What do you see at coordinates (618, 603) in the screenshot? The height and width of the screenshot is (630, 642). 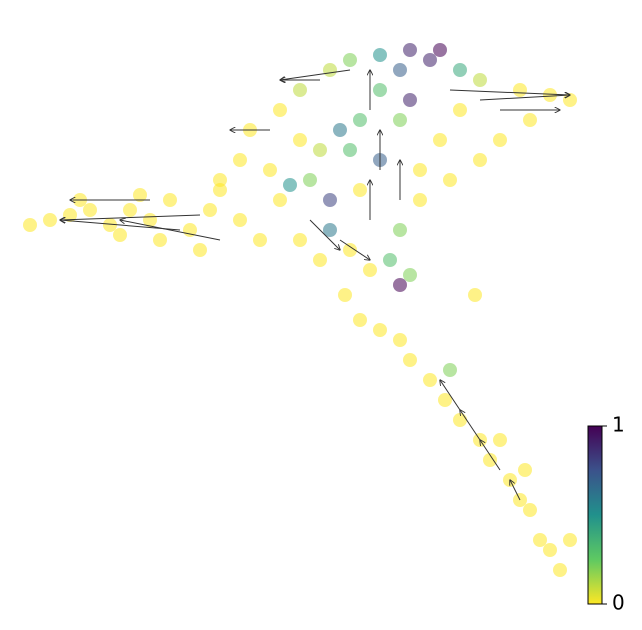 I see `colorbar-tick-label: 0` at bounding box center [618, 603].